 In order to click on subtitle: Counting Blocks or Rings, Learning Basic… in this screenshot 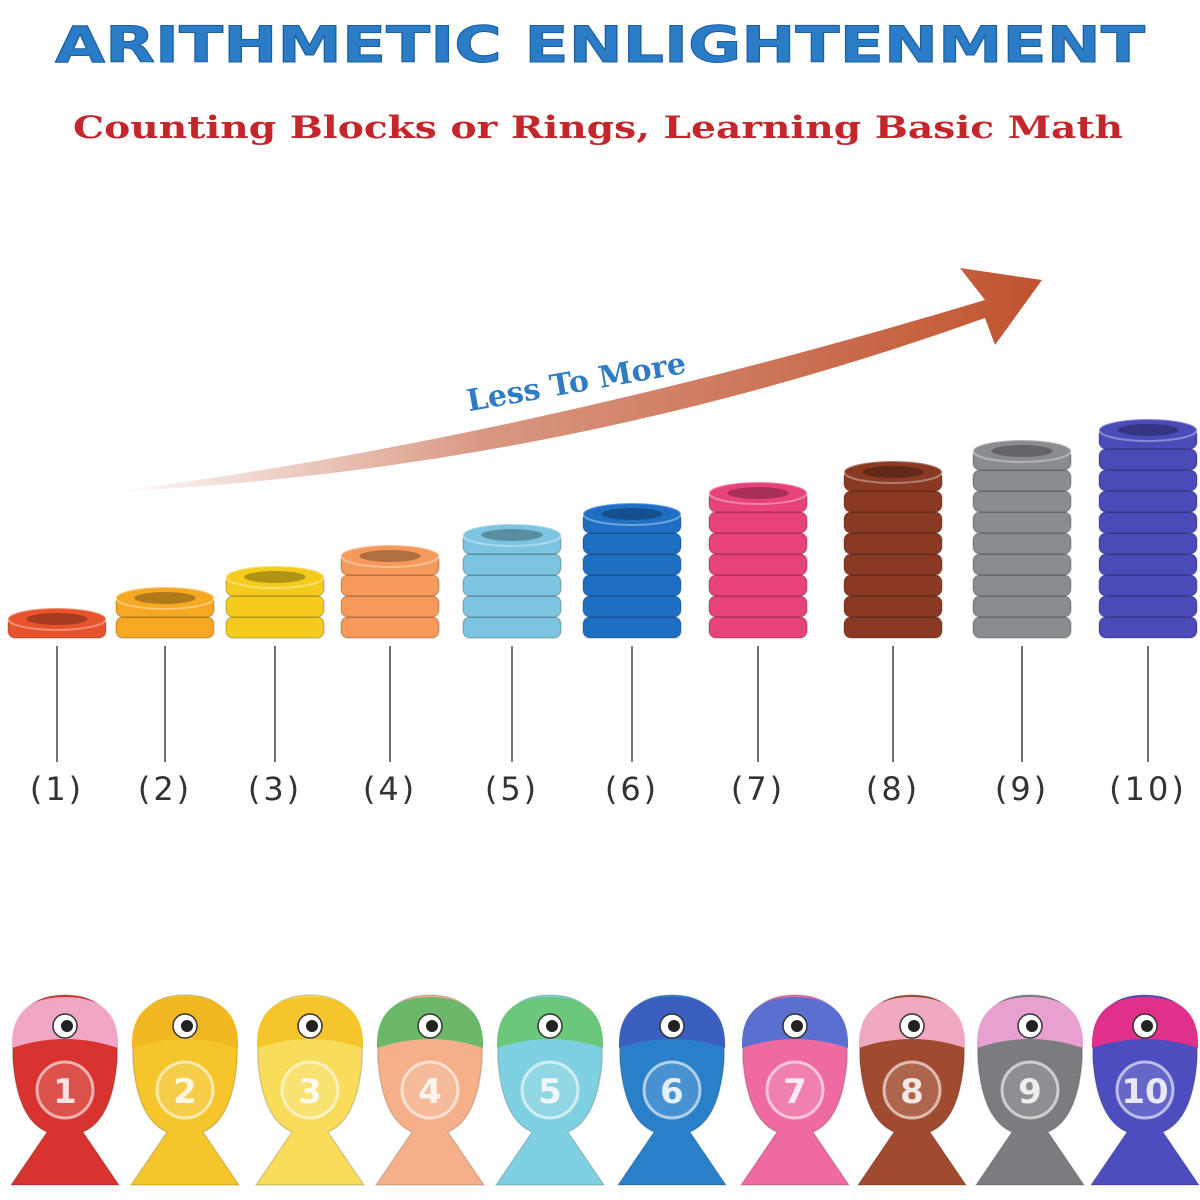, I will do `click(598, 128)`.